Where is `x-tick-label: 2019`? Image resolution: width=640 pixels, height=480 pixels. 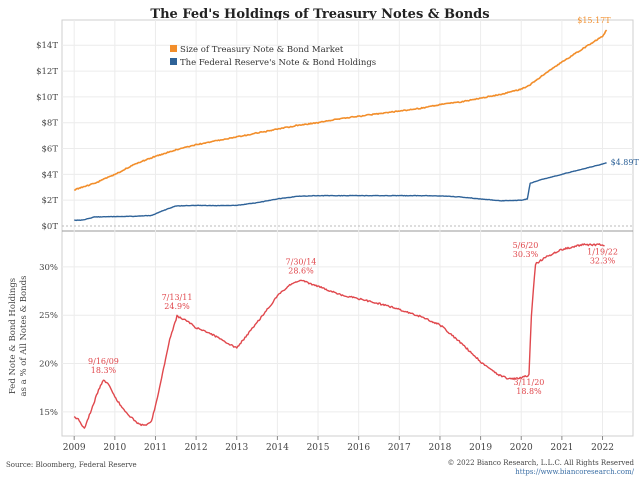 x-tick-label: 2019 is located at coordinates (480, 448).